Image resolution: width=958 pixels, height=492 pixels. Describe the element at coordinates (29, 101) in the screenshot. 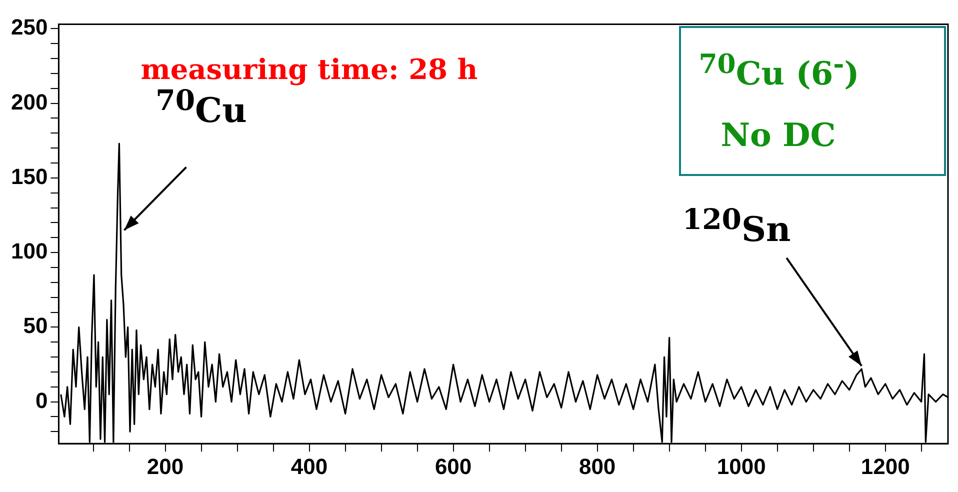

I see `y-tick-label: 200` at that location.